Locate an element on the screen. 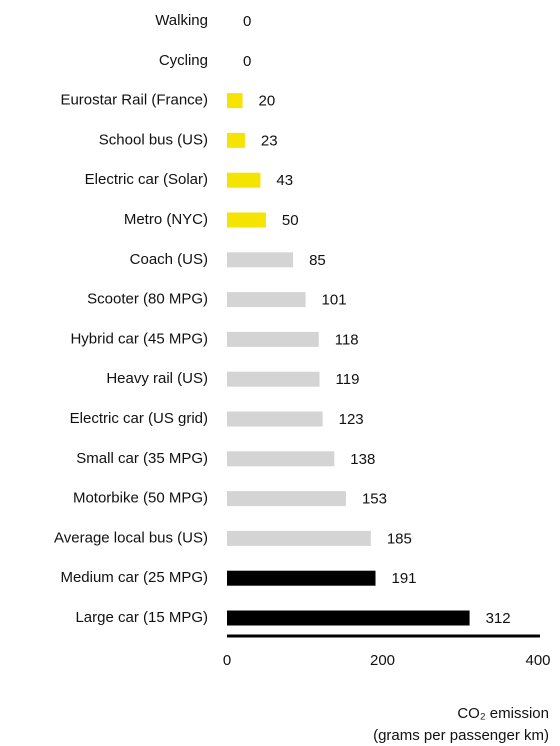 This screenshot has width=560, height=746. value-label: 185 is located at coordinates (399, 538).